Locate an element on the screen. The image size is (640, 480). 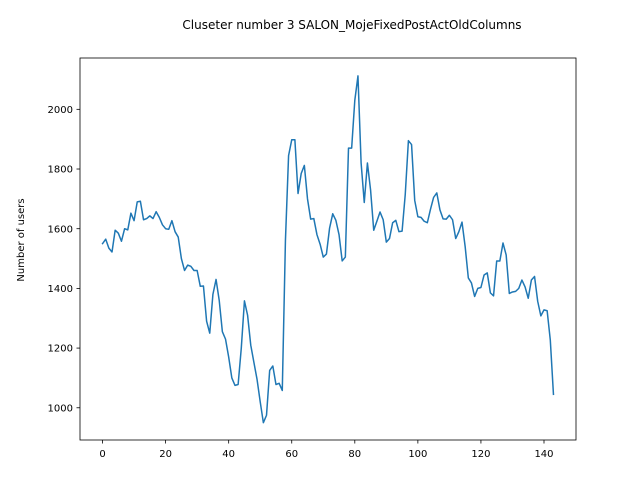
y-tick-label: 1800 is located at coordinates (60, 170).